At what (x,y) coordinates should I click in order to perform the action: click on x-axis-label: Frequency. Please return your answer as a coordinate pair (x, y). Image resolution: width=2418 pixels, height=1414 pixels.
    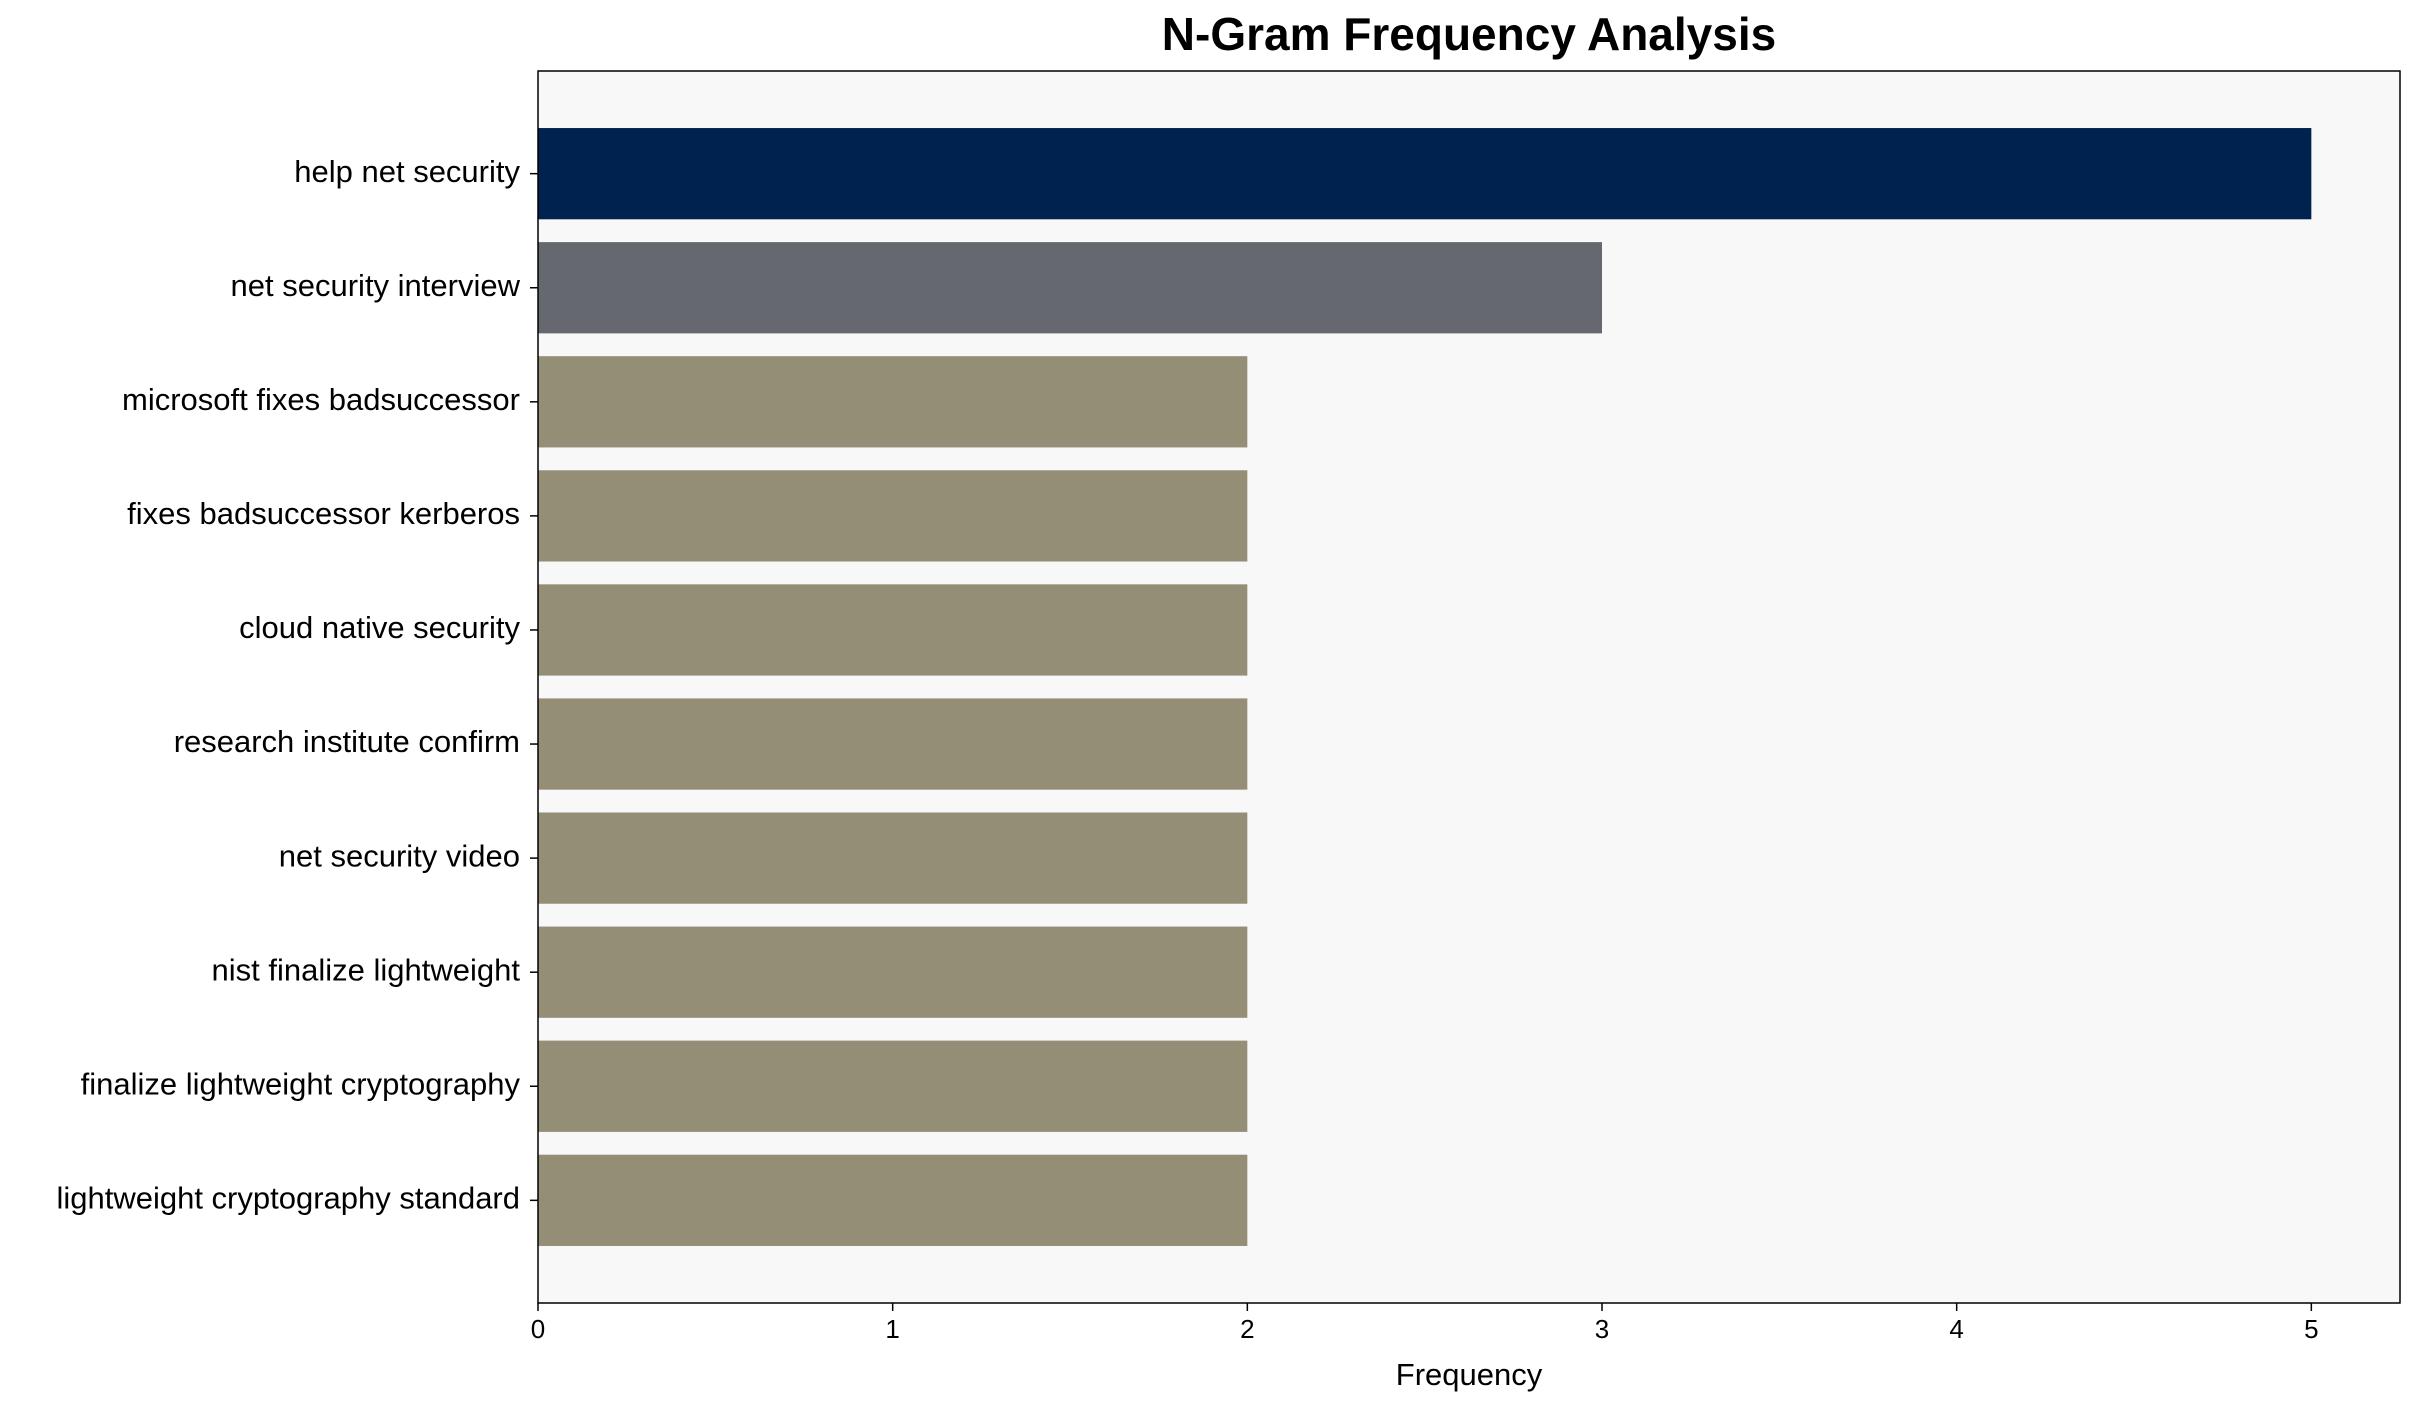
    Looking at the image, I should click on (1469, 1374).